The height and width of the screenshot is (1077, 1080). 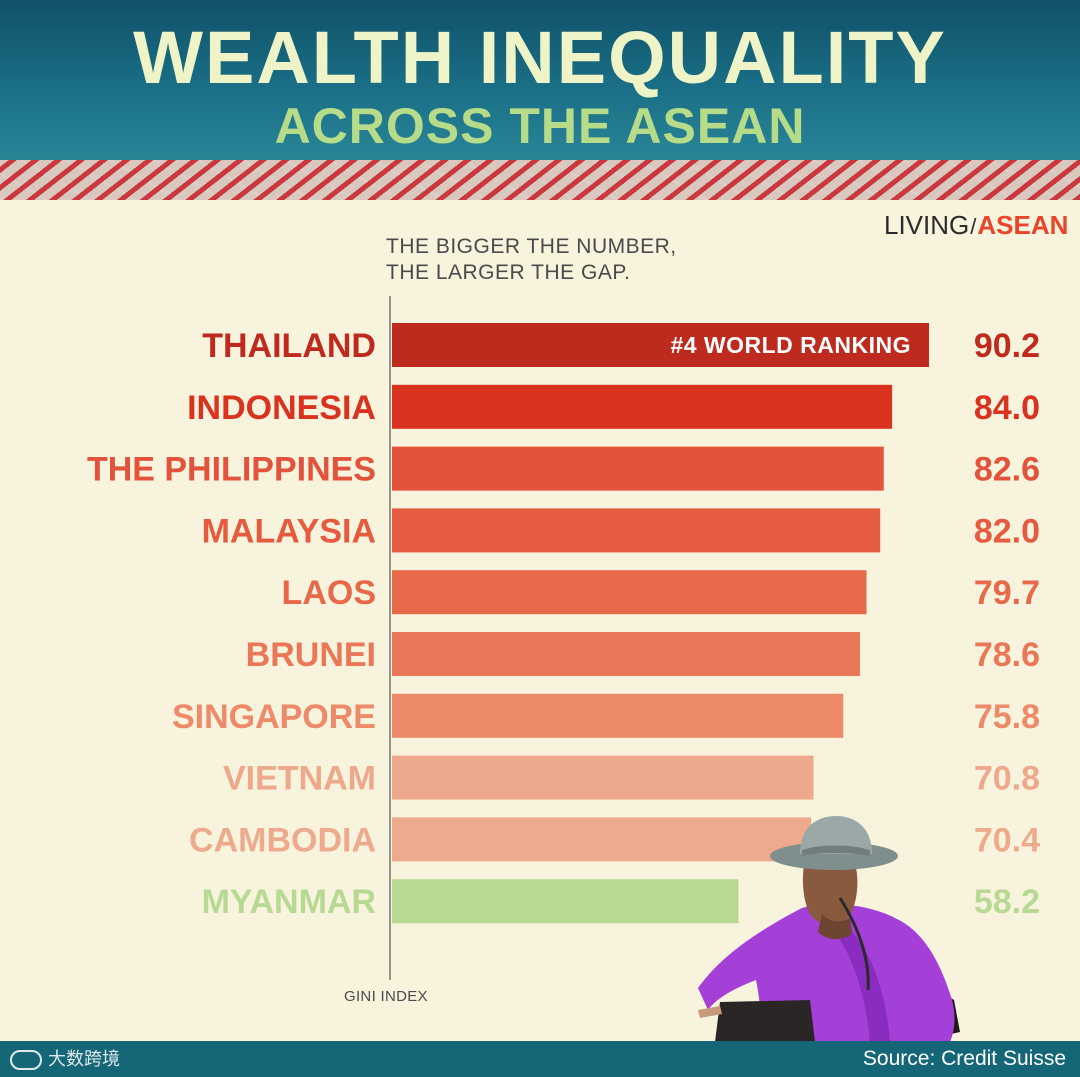 I want to click on bar-the-philippines, so click(x=638, y=468).